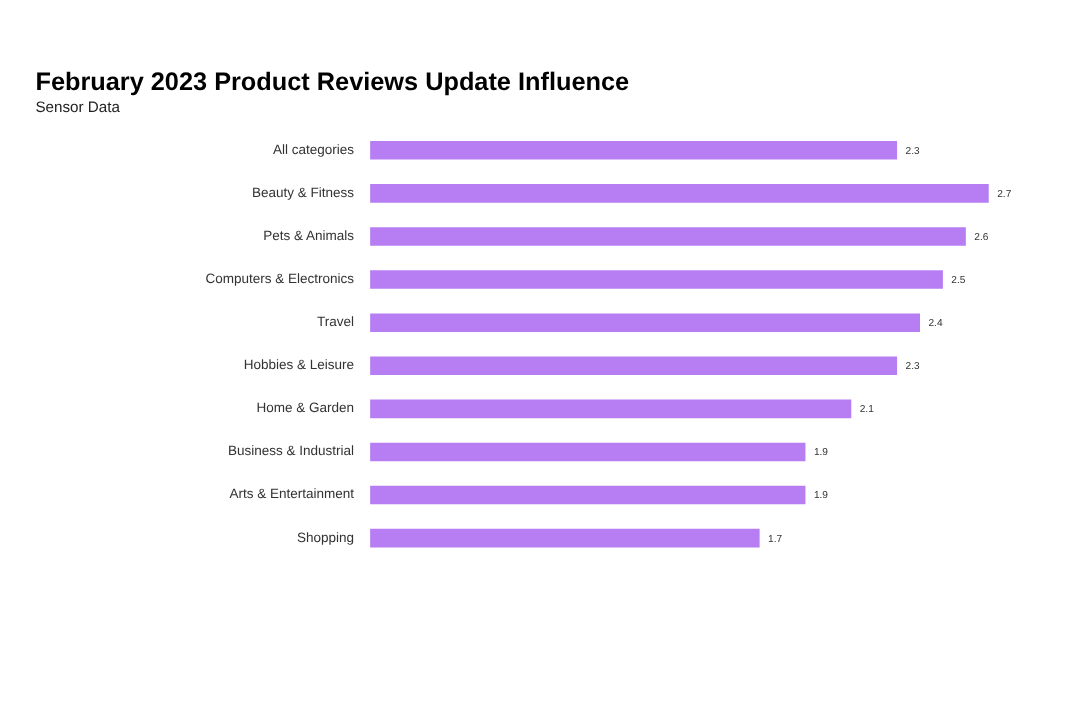  Describe the element at coordinates (78, 106) in the screenshot. I see `text: Sensor Data` at that location.